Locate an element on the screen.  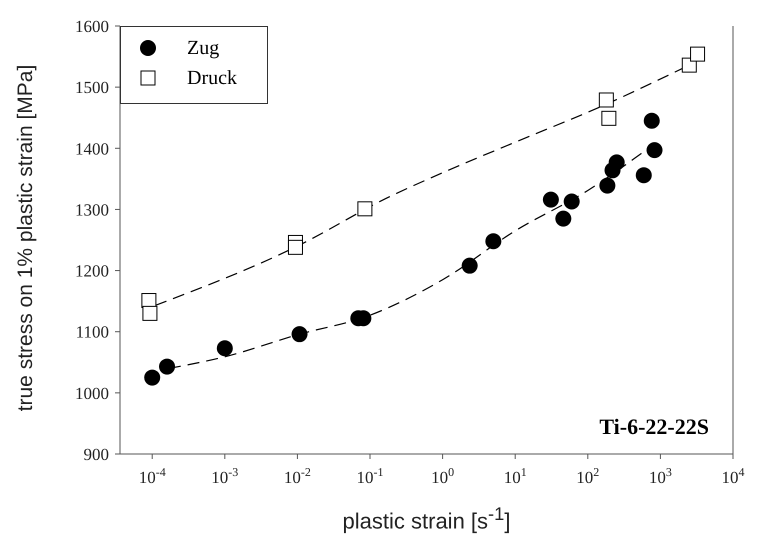
legend-label: Druck is located at coordinates (212, 78).